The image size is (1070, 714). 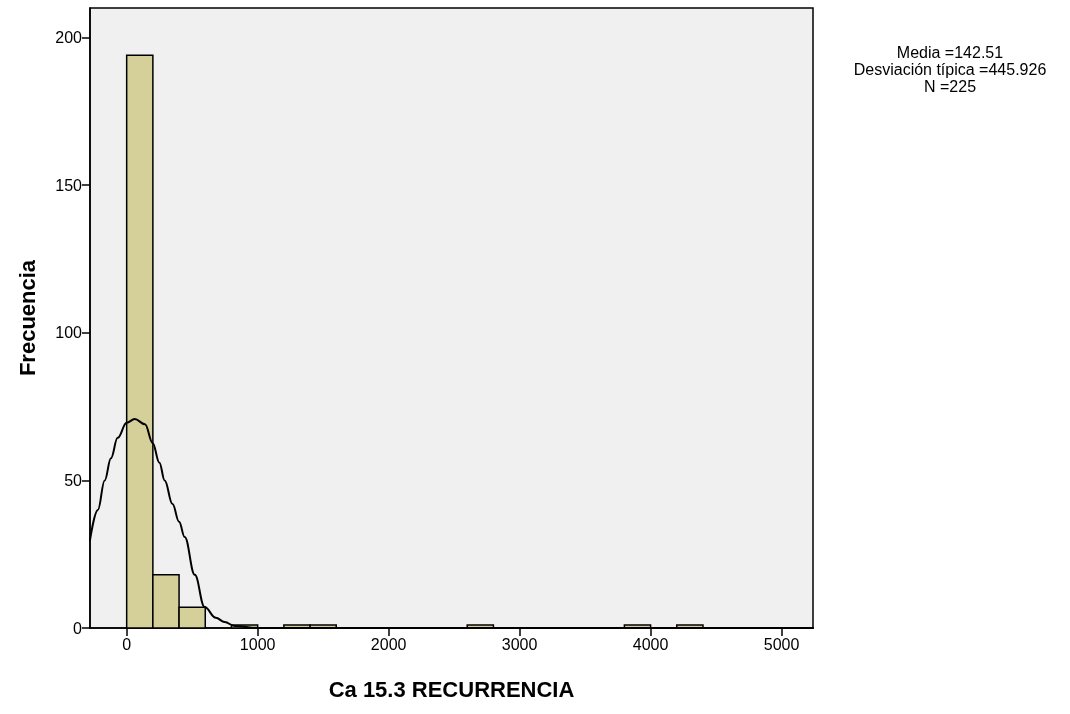 What do you see at coordinates (388, 644) in the screenshot?
I see `x-tick-label: 2000` at bounding box center [388, 644].